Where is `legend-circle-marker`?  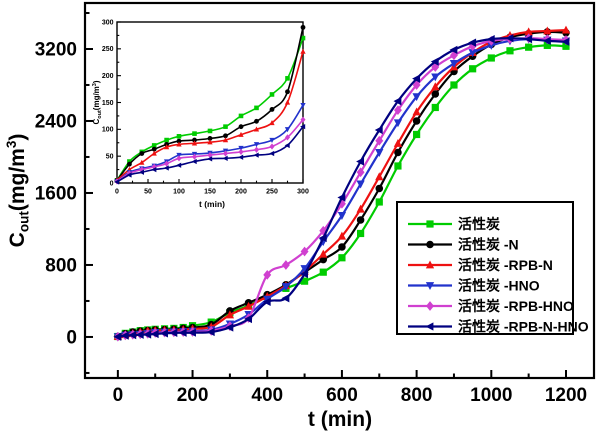
legend-circle-marker is located at coordinates (430, 244).